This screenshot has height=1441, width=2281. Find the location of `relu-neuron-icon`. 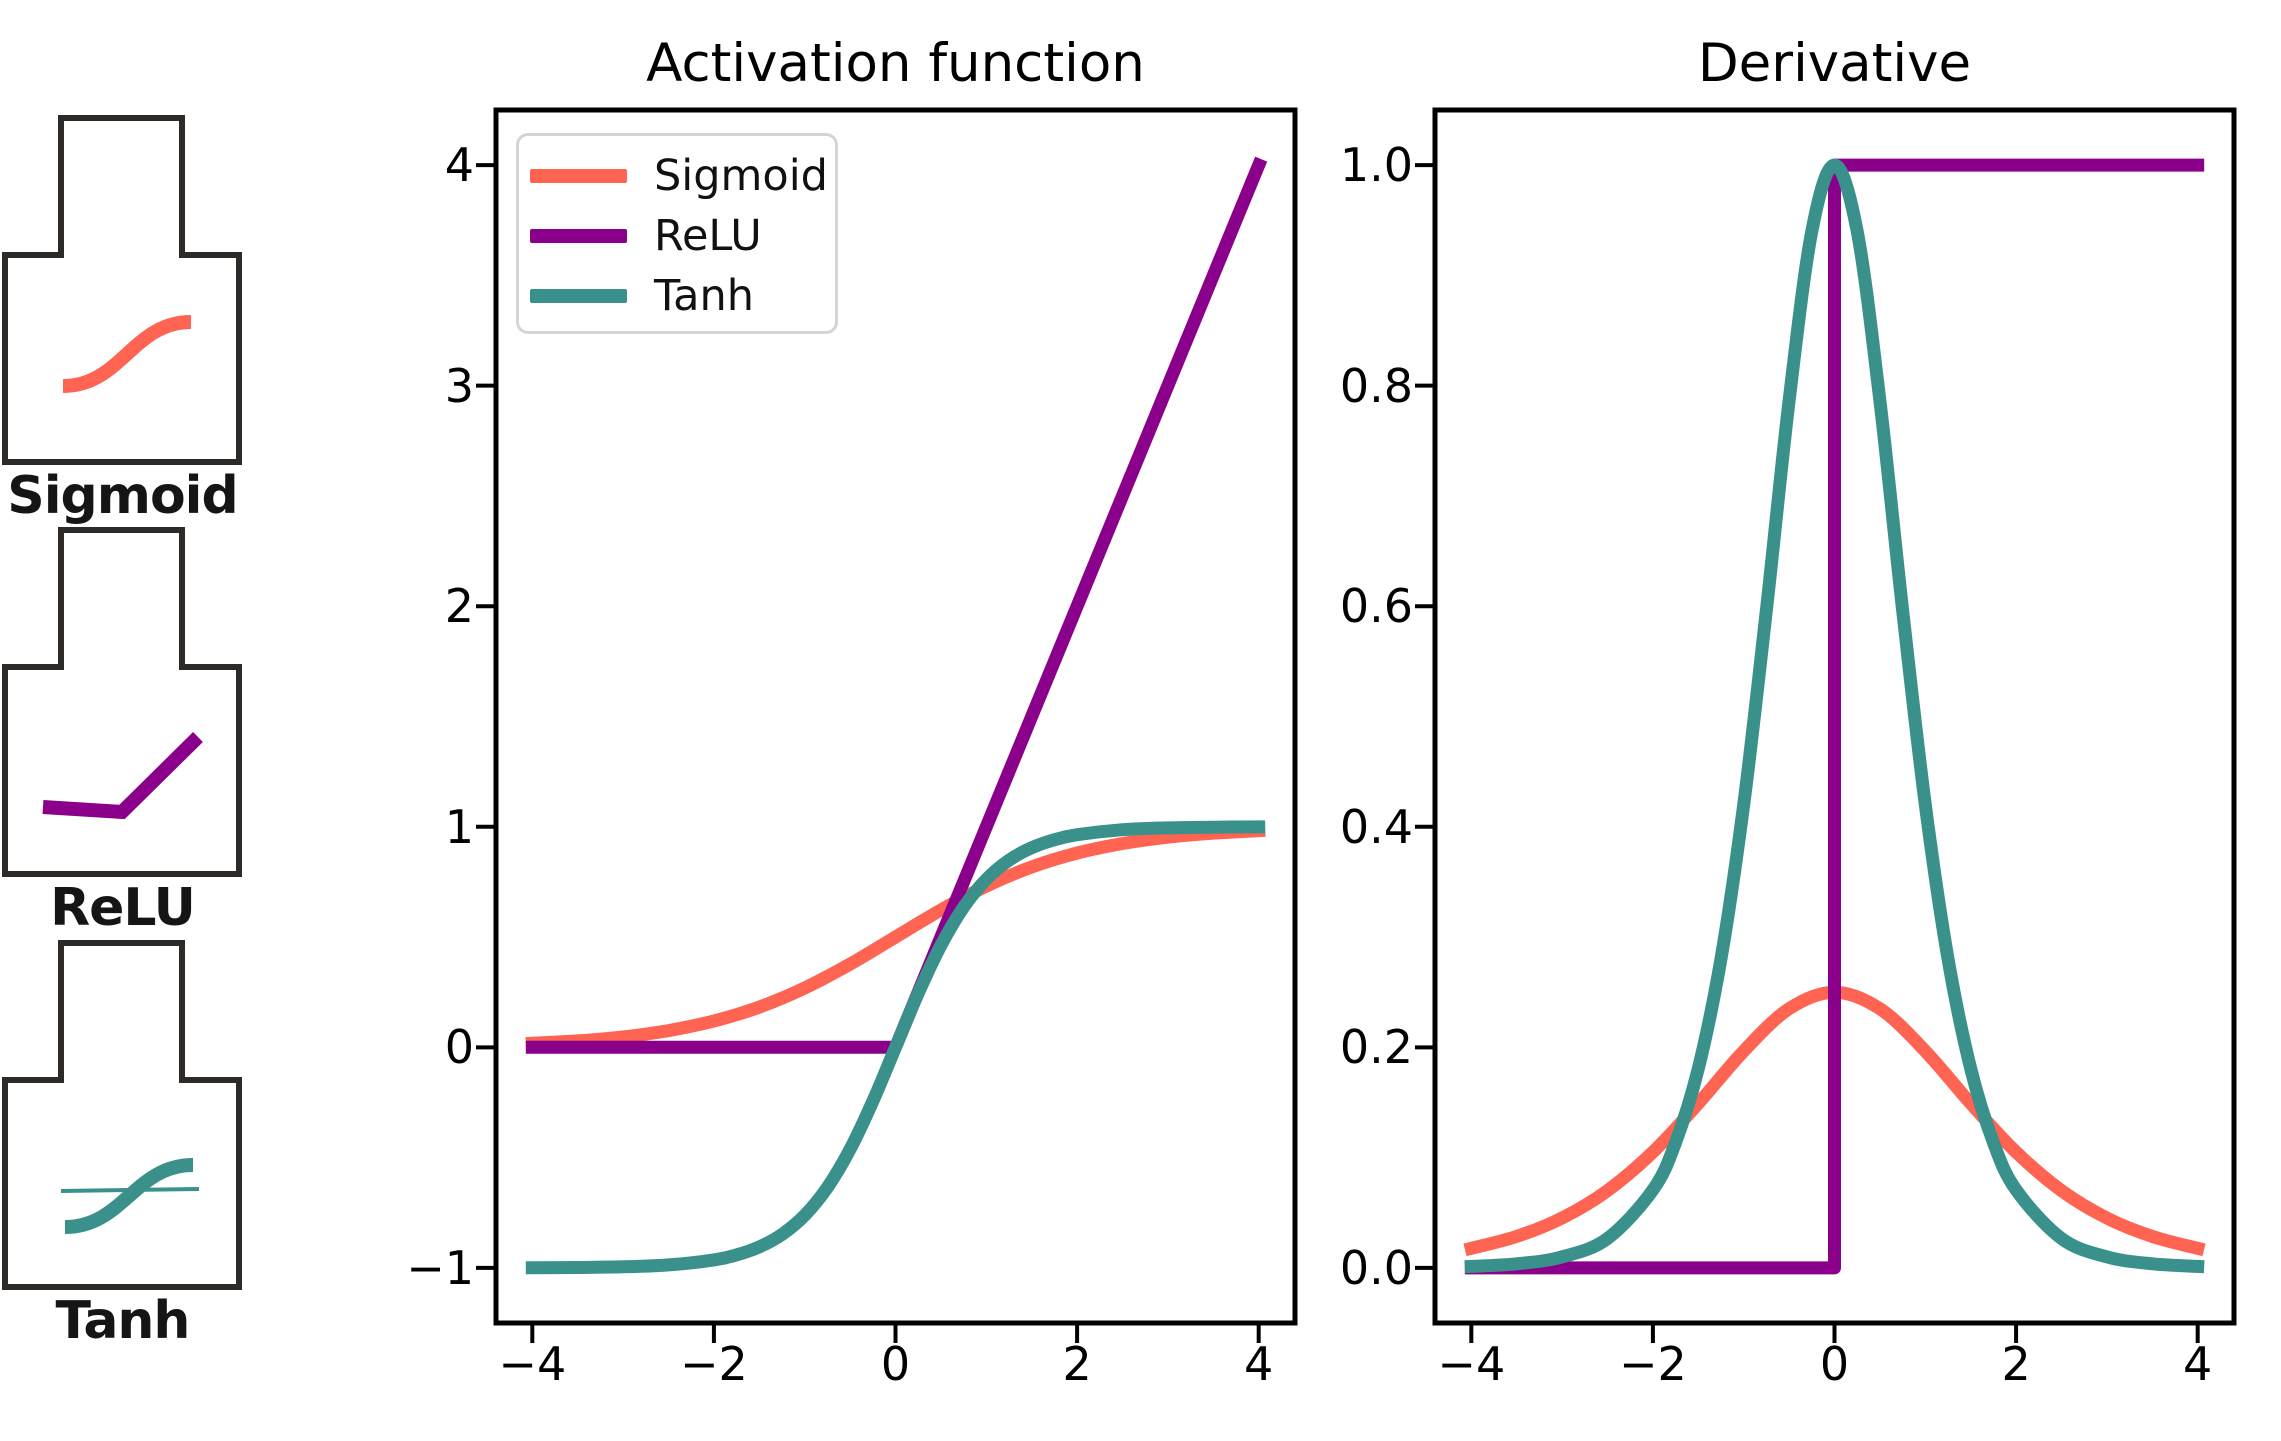

relu-neuron-icon is located at coordinates (122, 702).